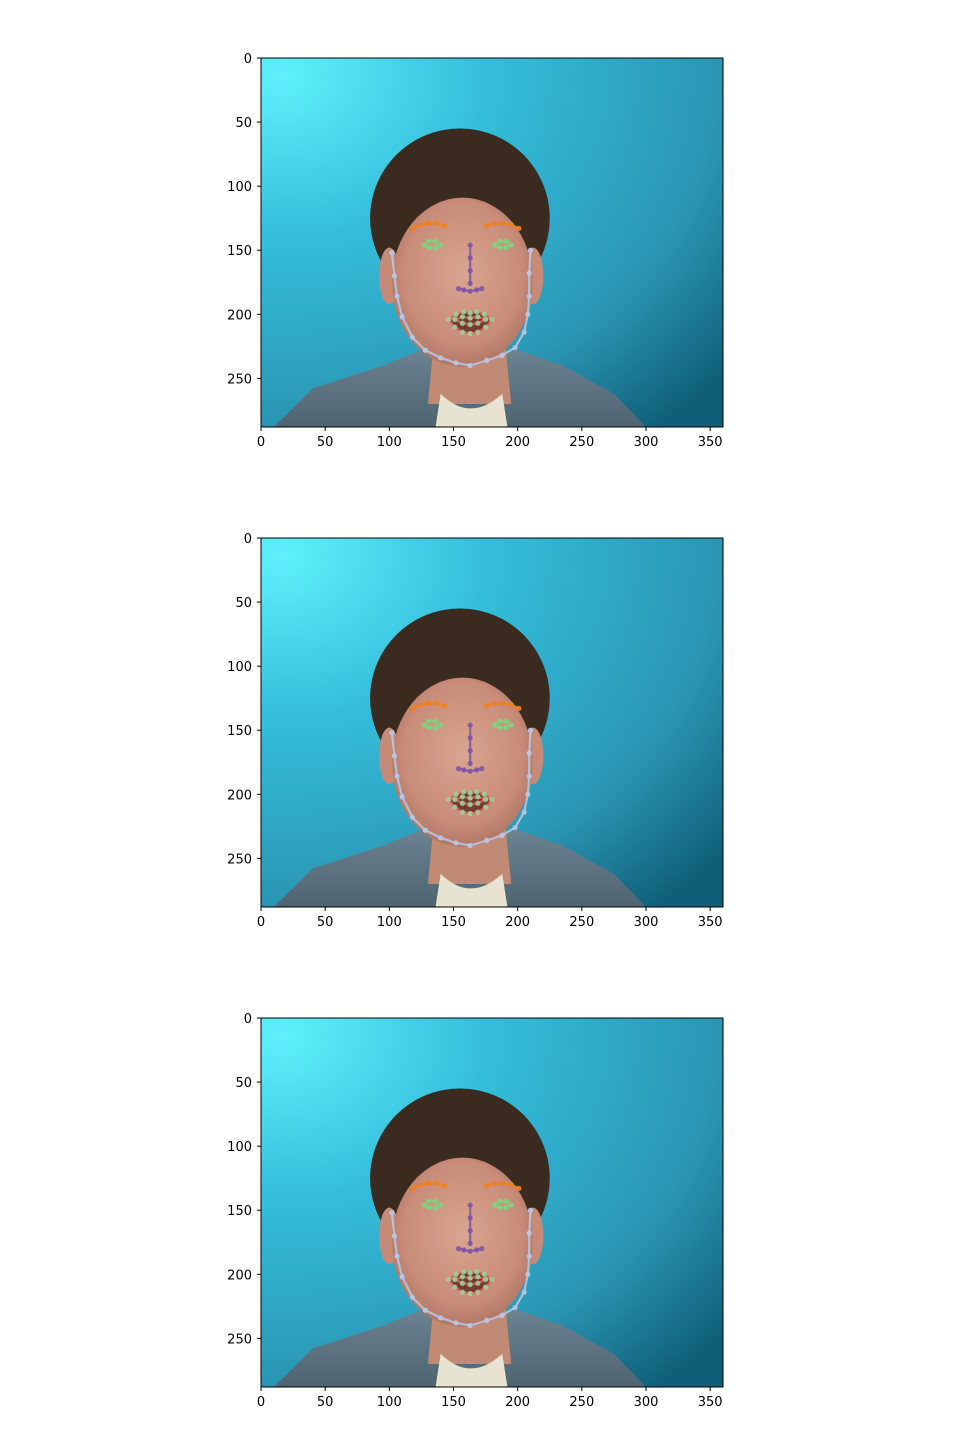  Describe the element at coordinates (475, 251) in the screenshot. I see `image-panel-1: 0 50 100 150 200 250 300 350 0 50 100 150 200 250` at that location.